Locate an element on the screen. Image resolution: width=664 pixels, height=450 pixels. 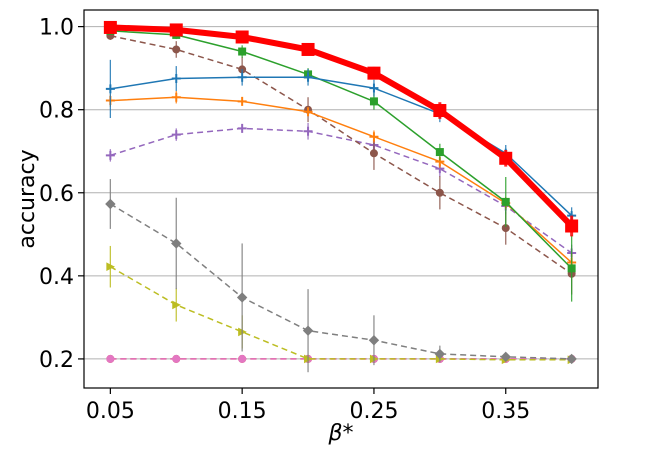
x-tick-label: 0.15 is located at coordinates (242, 411).